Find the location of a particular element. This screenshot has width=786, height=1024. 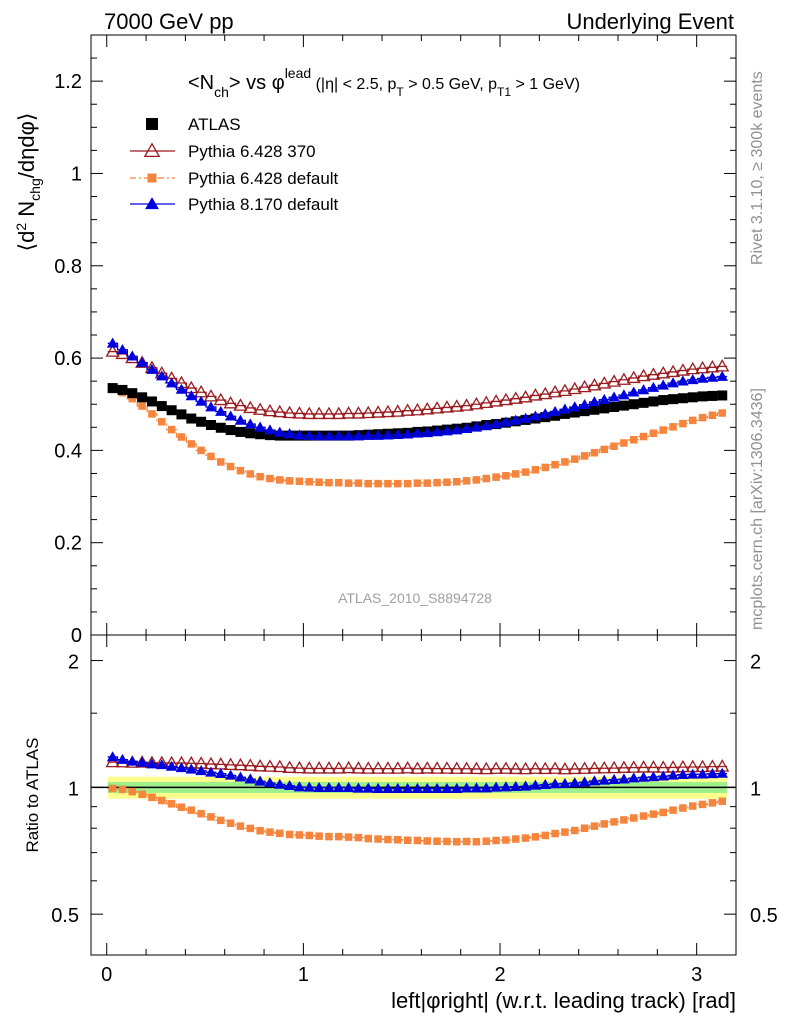

ratio-ytick-label: 0.5 is located at coordinates (65, 916).